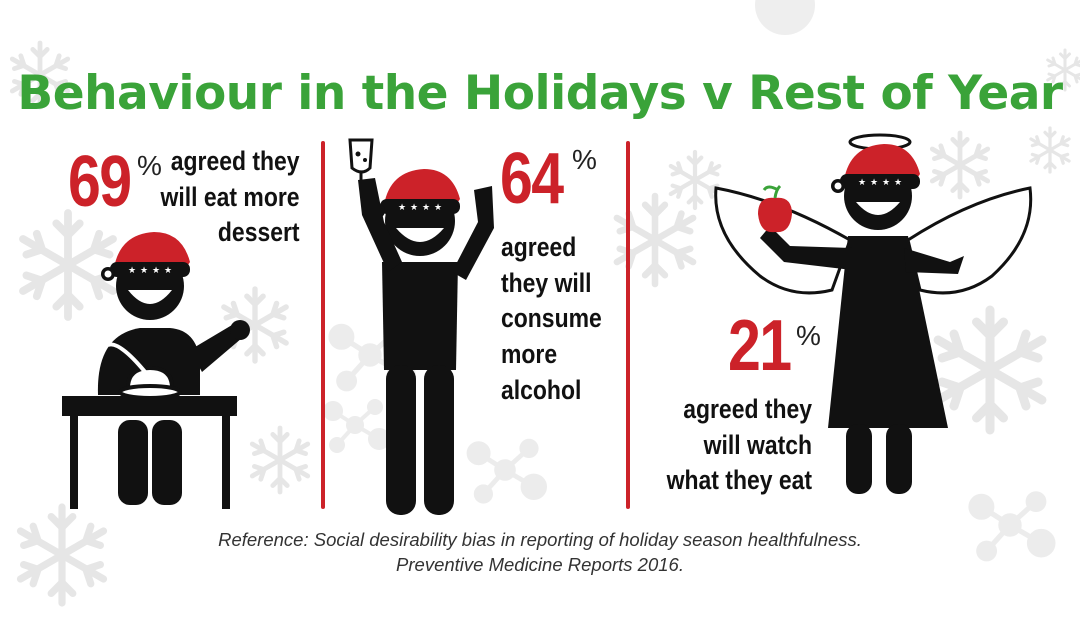 Image resolution: width=1080 pixels, height=627 pixels. I want to click on reference-line-2: Preventive Medicine Reports 2016., so click(540, 564).